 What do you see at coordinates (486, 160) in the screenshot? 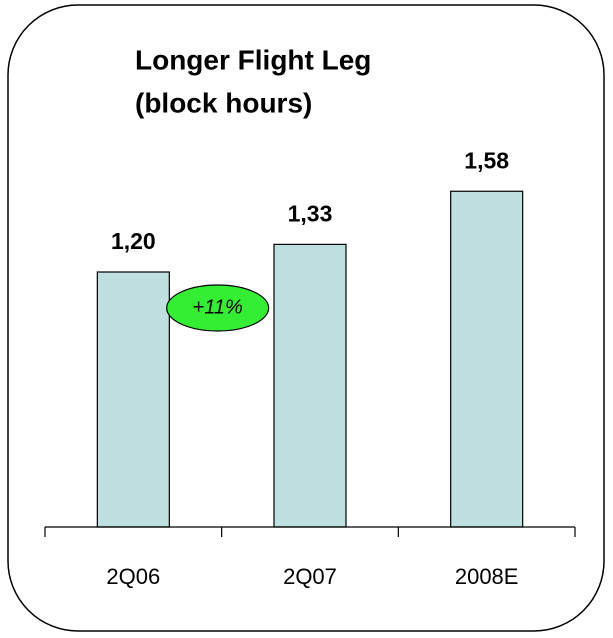
I see `value-label: 1,58` at bounding box center [486, 160].